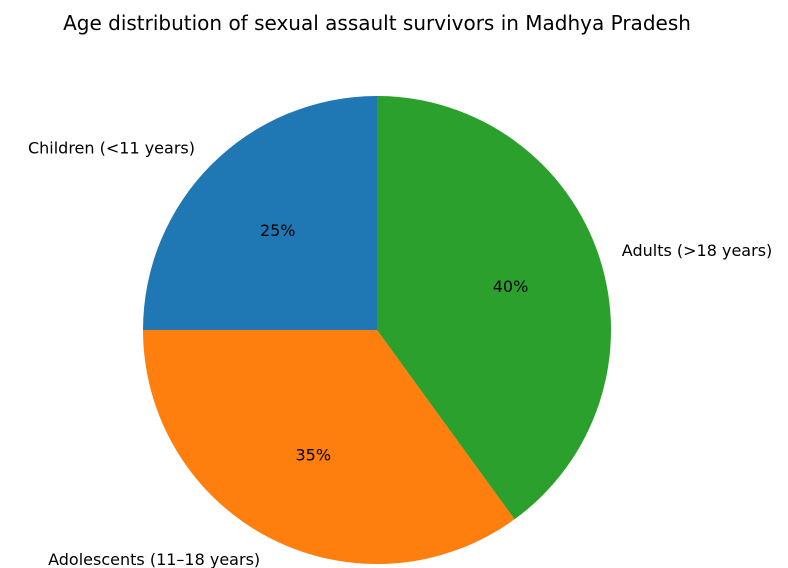 Image resolution: width=788 pixels, height=568 pixels. Describe the element at coordinates (111, 147) in the screenshot. I see `pie-category-label: Children (<11 years)` at that location.